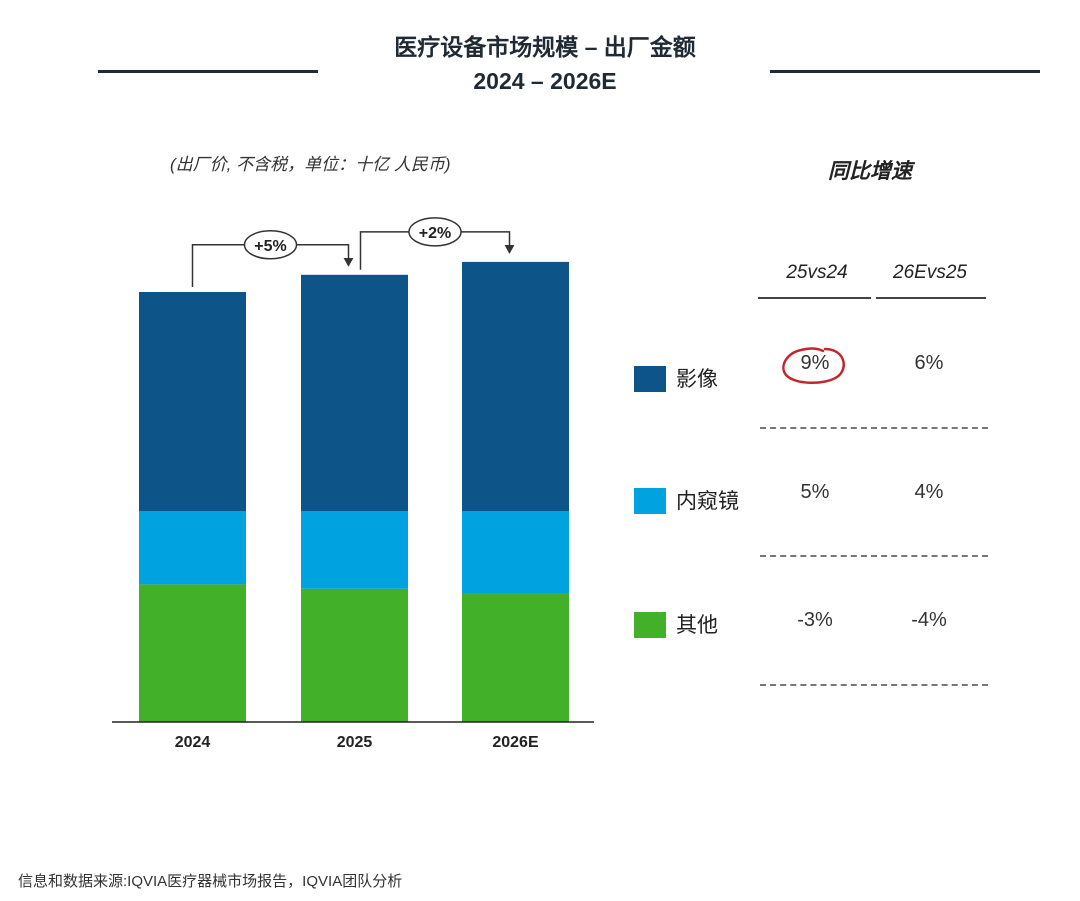 The height and width of the screenshot is (901, 1080). Describe the element at coordinates (310, 164) in the screenshot. I see `unit-note: (出厂价, 不含税，单位：十亿 人民币)` at that location.